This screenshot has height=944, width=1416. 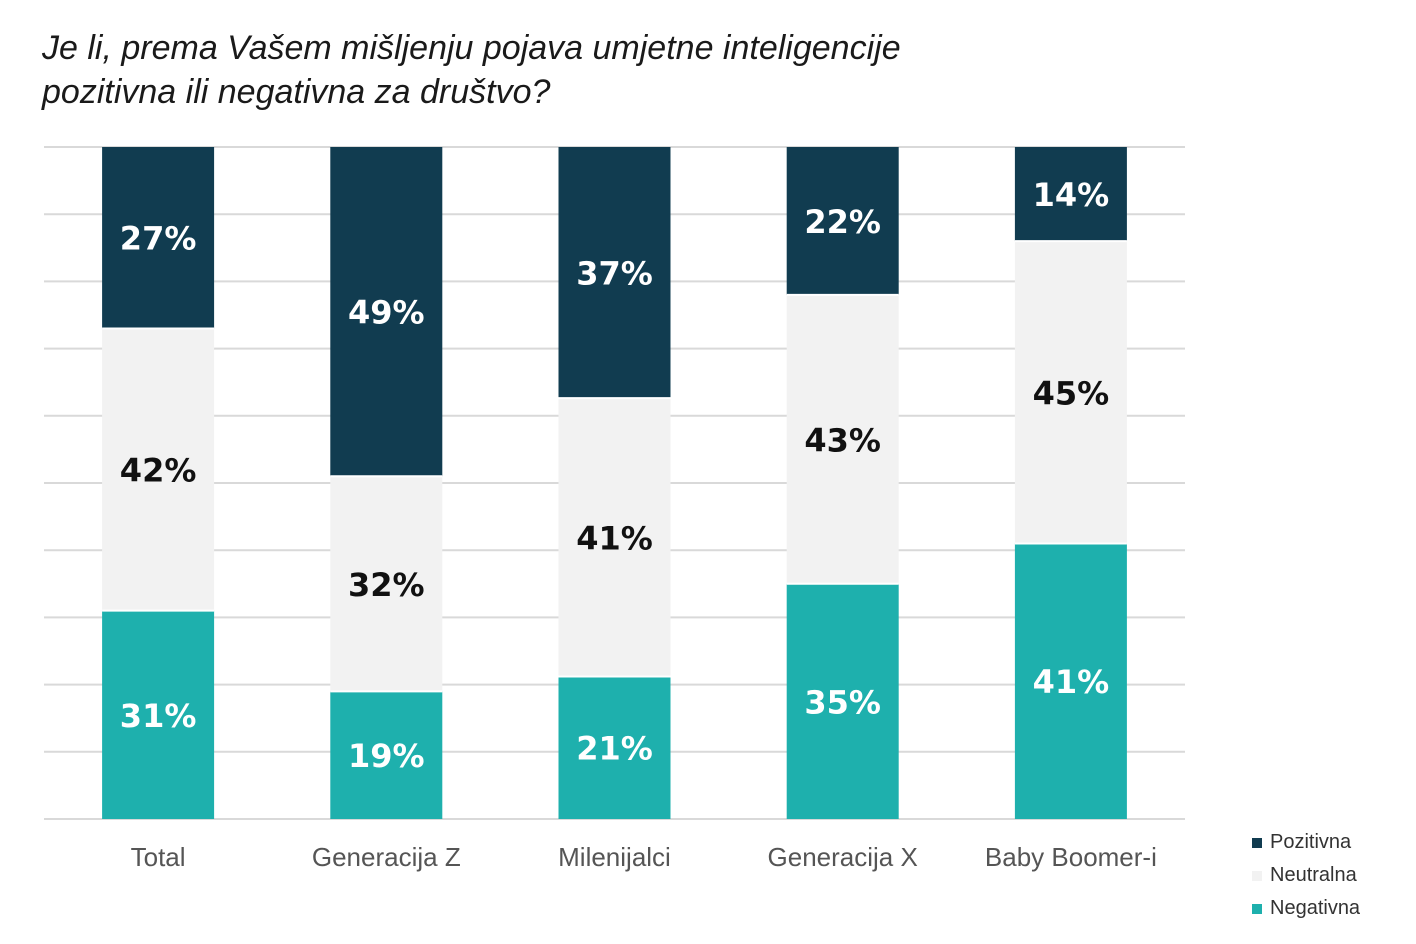 What do you see at coordinates (158, 857) in the screenshot?
I see `x-tick-label-total: Total` at bounding box center [158, 857].